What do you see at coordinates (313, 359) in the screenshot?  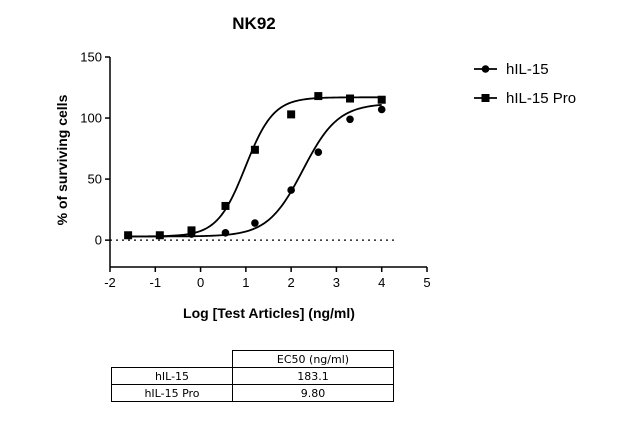 I see `table-header-ec50: EC50 (ng/ml)` at bounding box center [313, 359].